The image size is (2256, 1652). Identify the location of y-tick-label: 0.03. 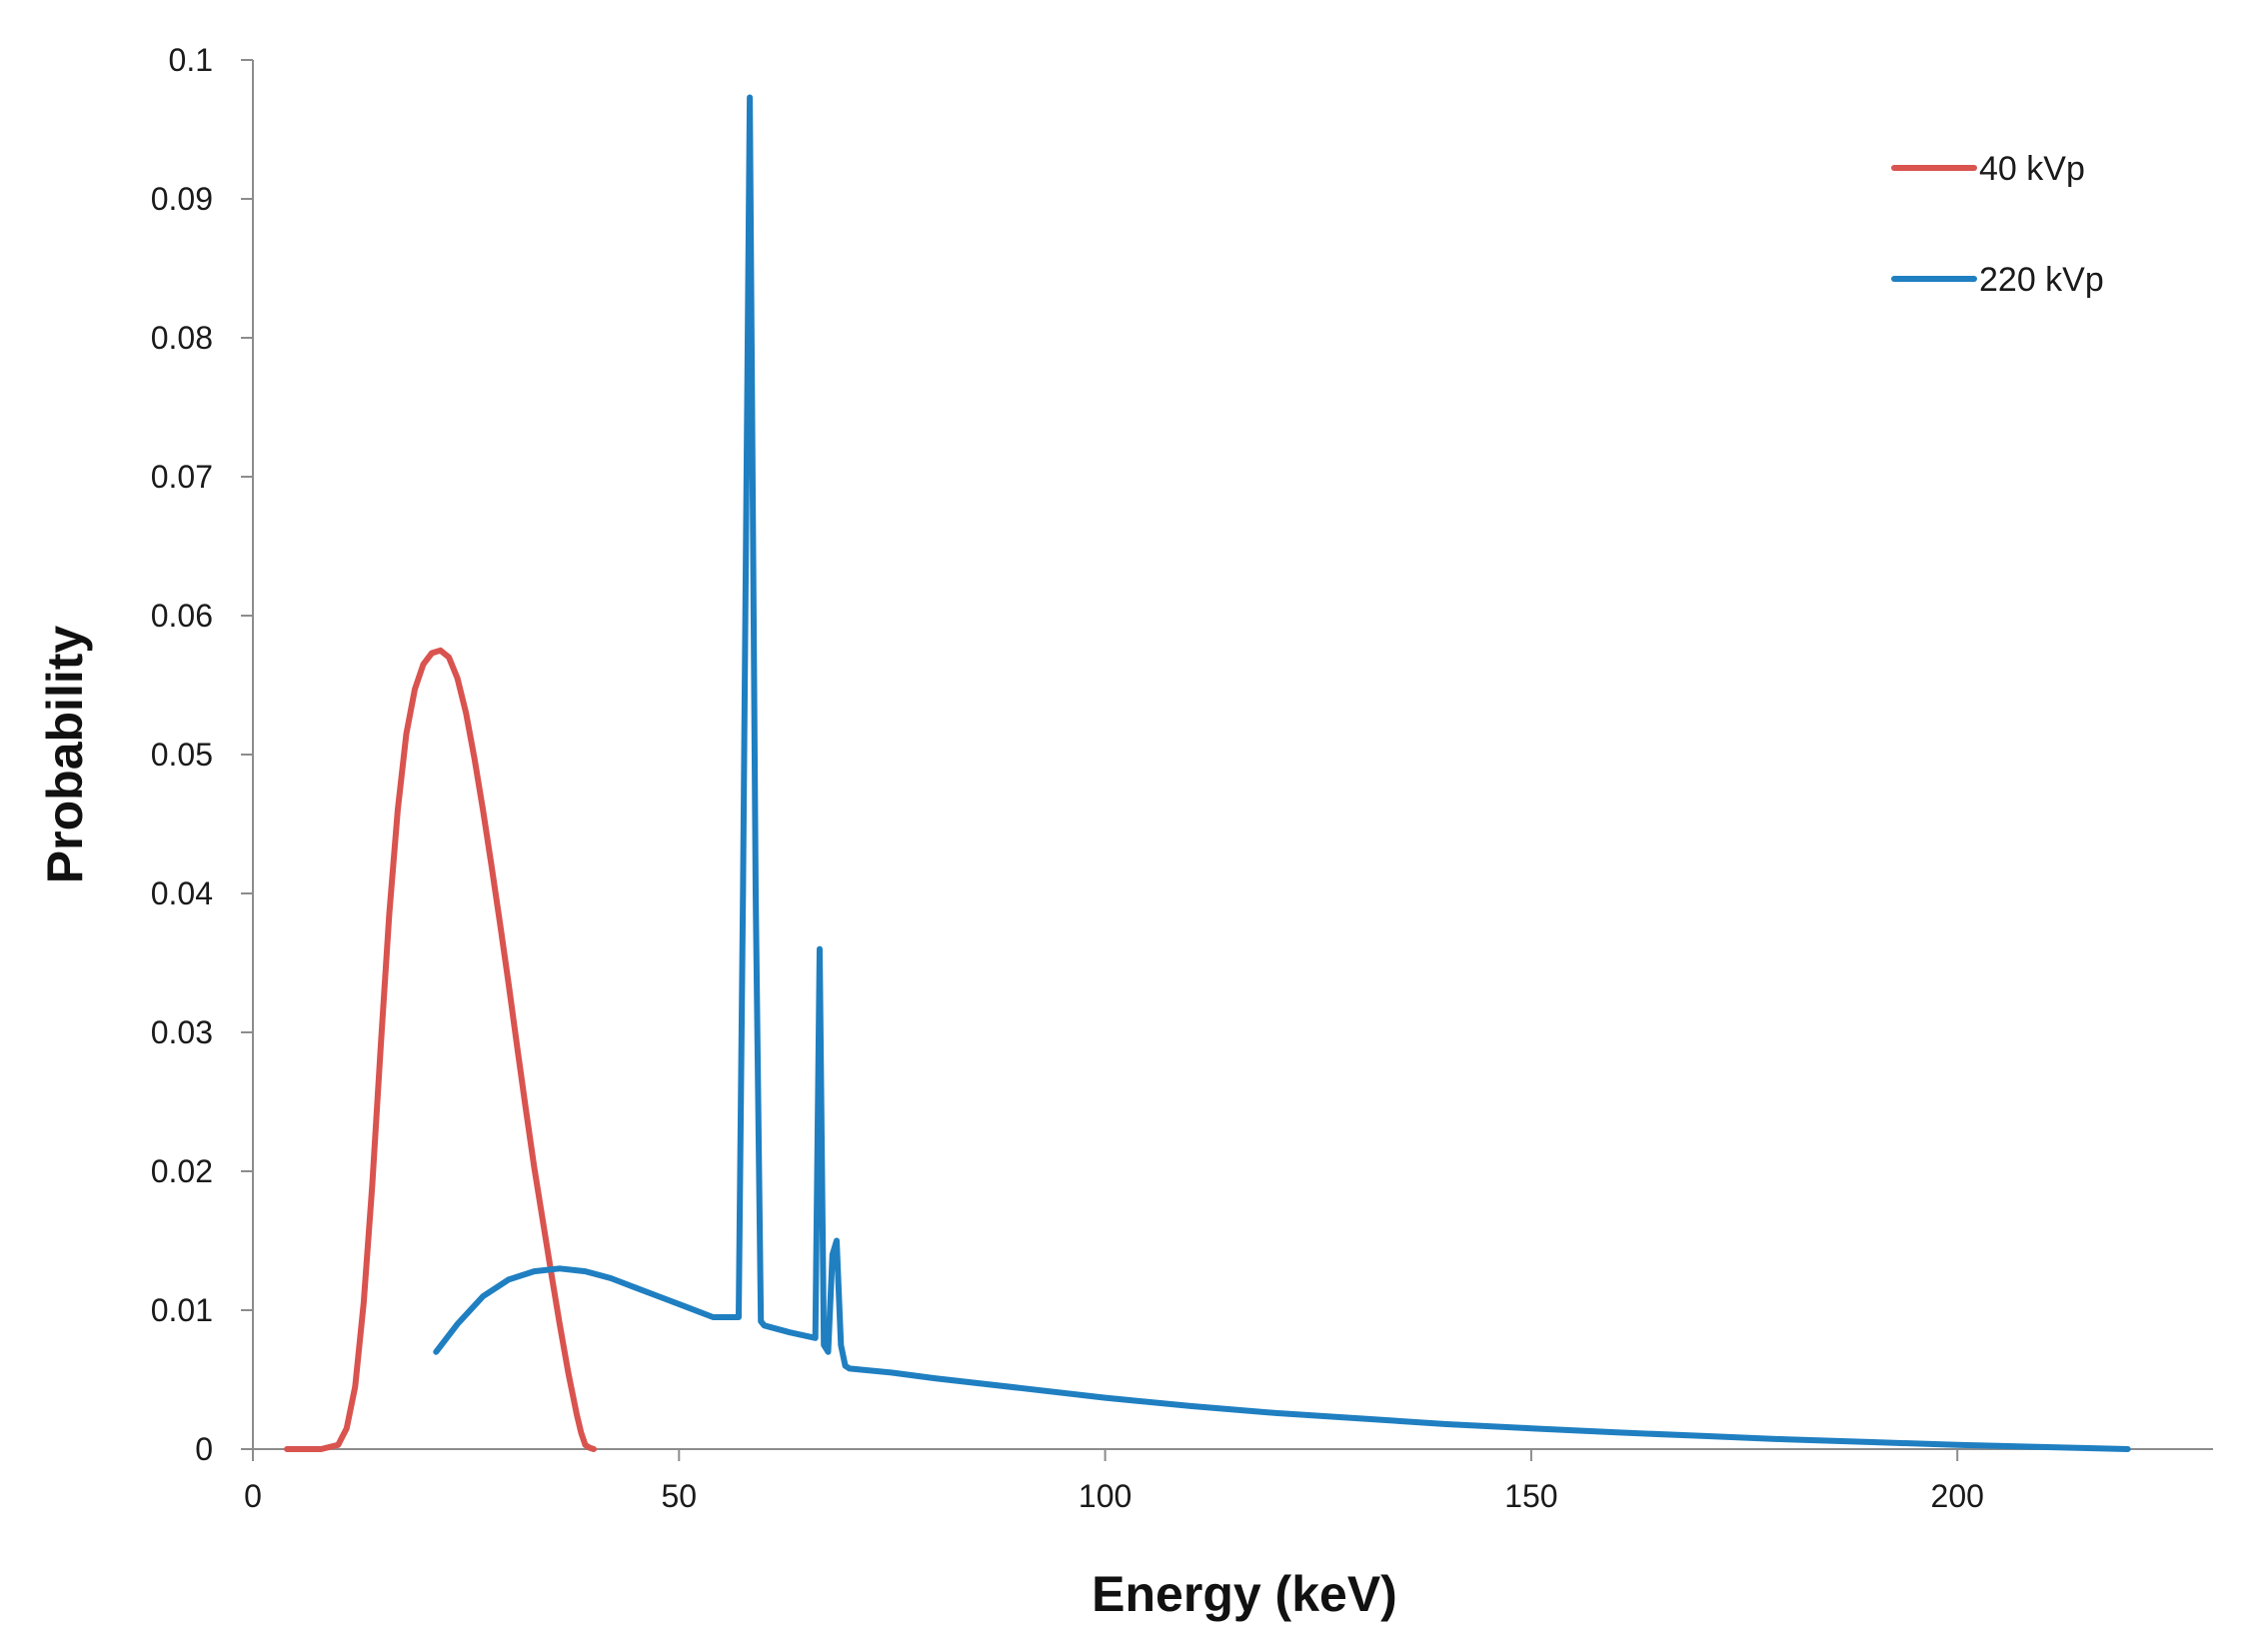
(182, 1032).